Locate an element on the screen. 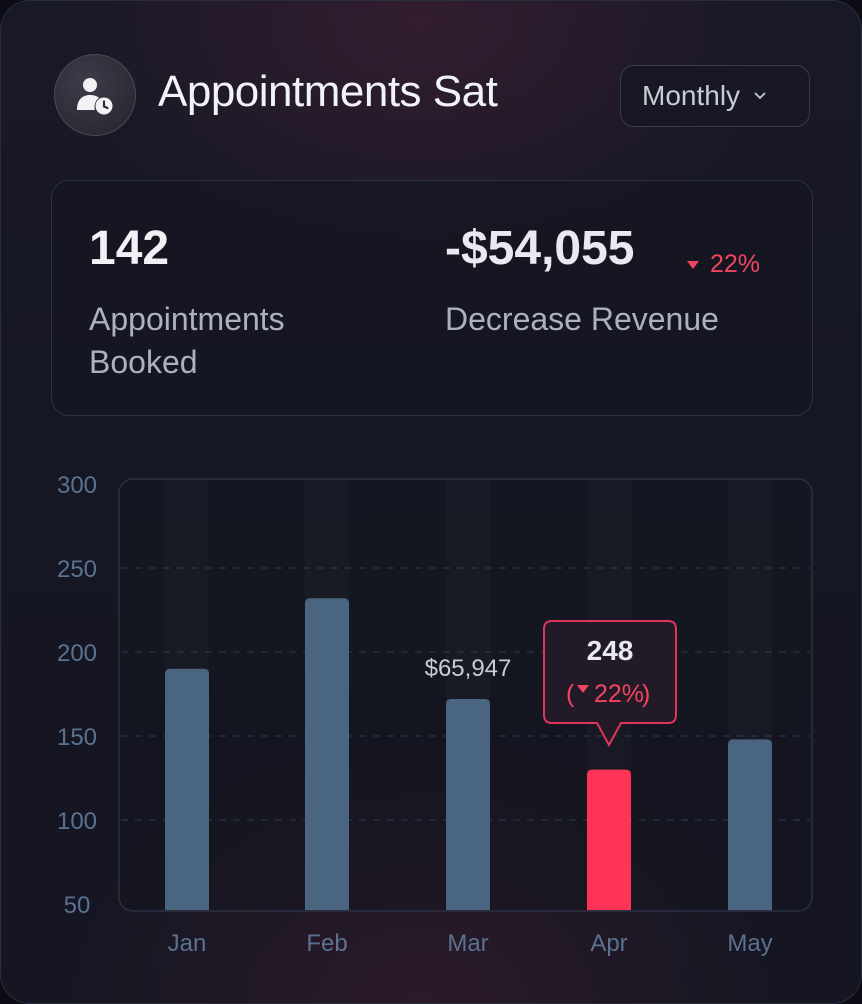  revenue-value: -$54,055 is located at coordinates (540, 248).